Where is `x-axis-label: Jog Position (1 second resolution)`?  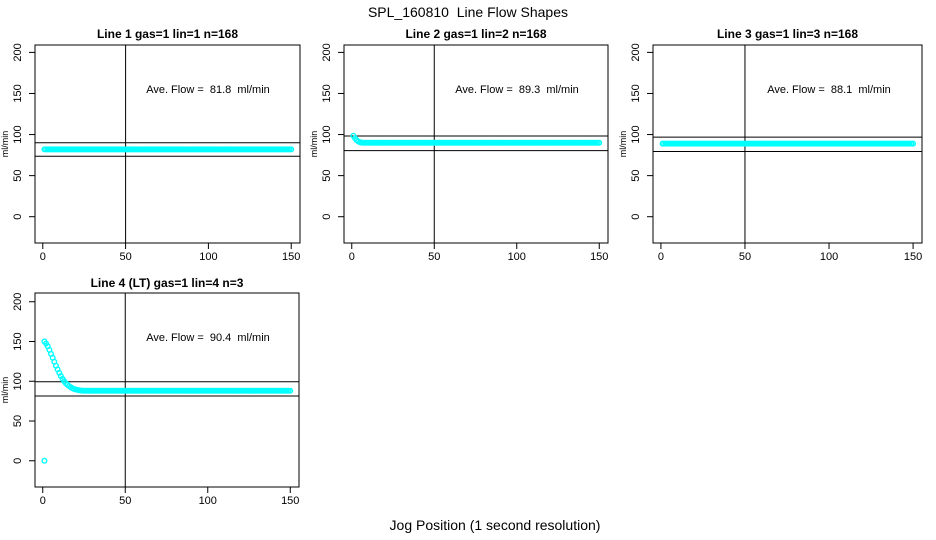 x-axis-label: Jog Position (1 second resolution) is located at coordinates (495, 525).